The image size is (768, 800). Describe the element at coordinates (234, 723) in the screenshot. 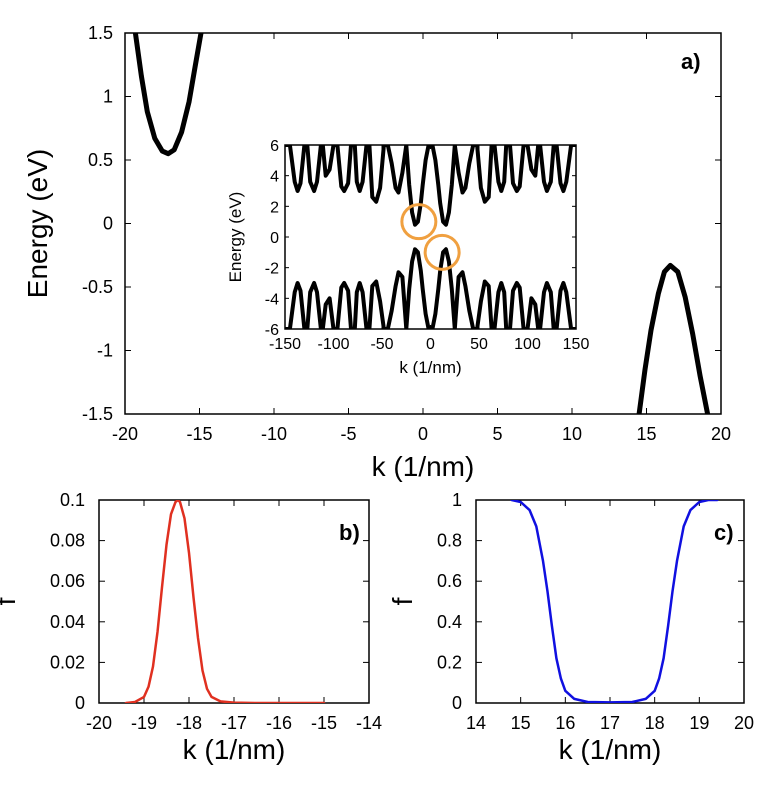

I see `x-tick-label-b: -17` at that location.